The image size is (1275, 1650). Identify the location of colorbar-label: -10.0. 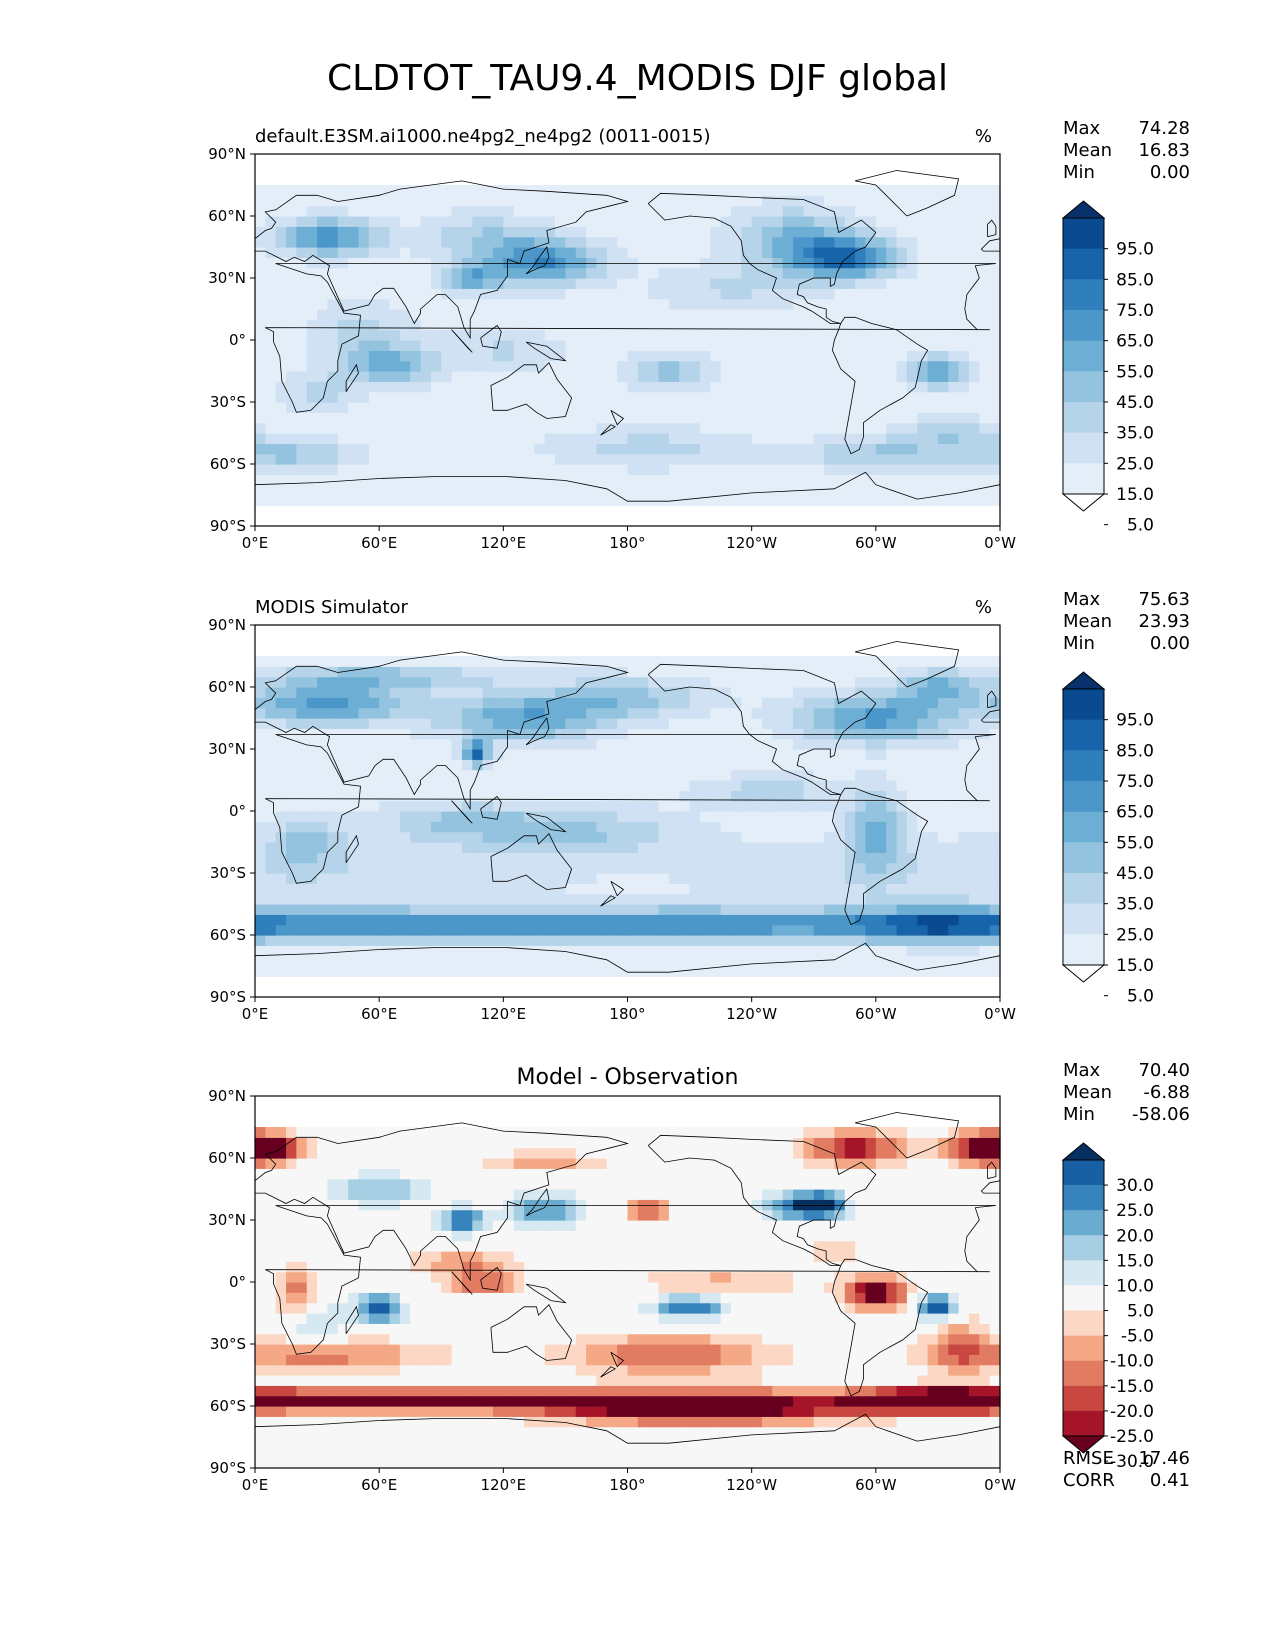
(1132, 1362).